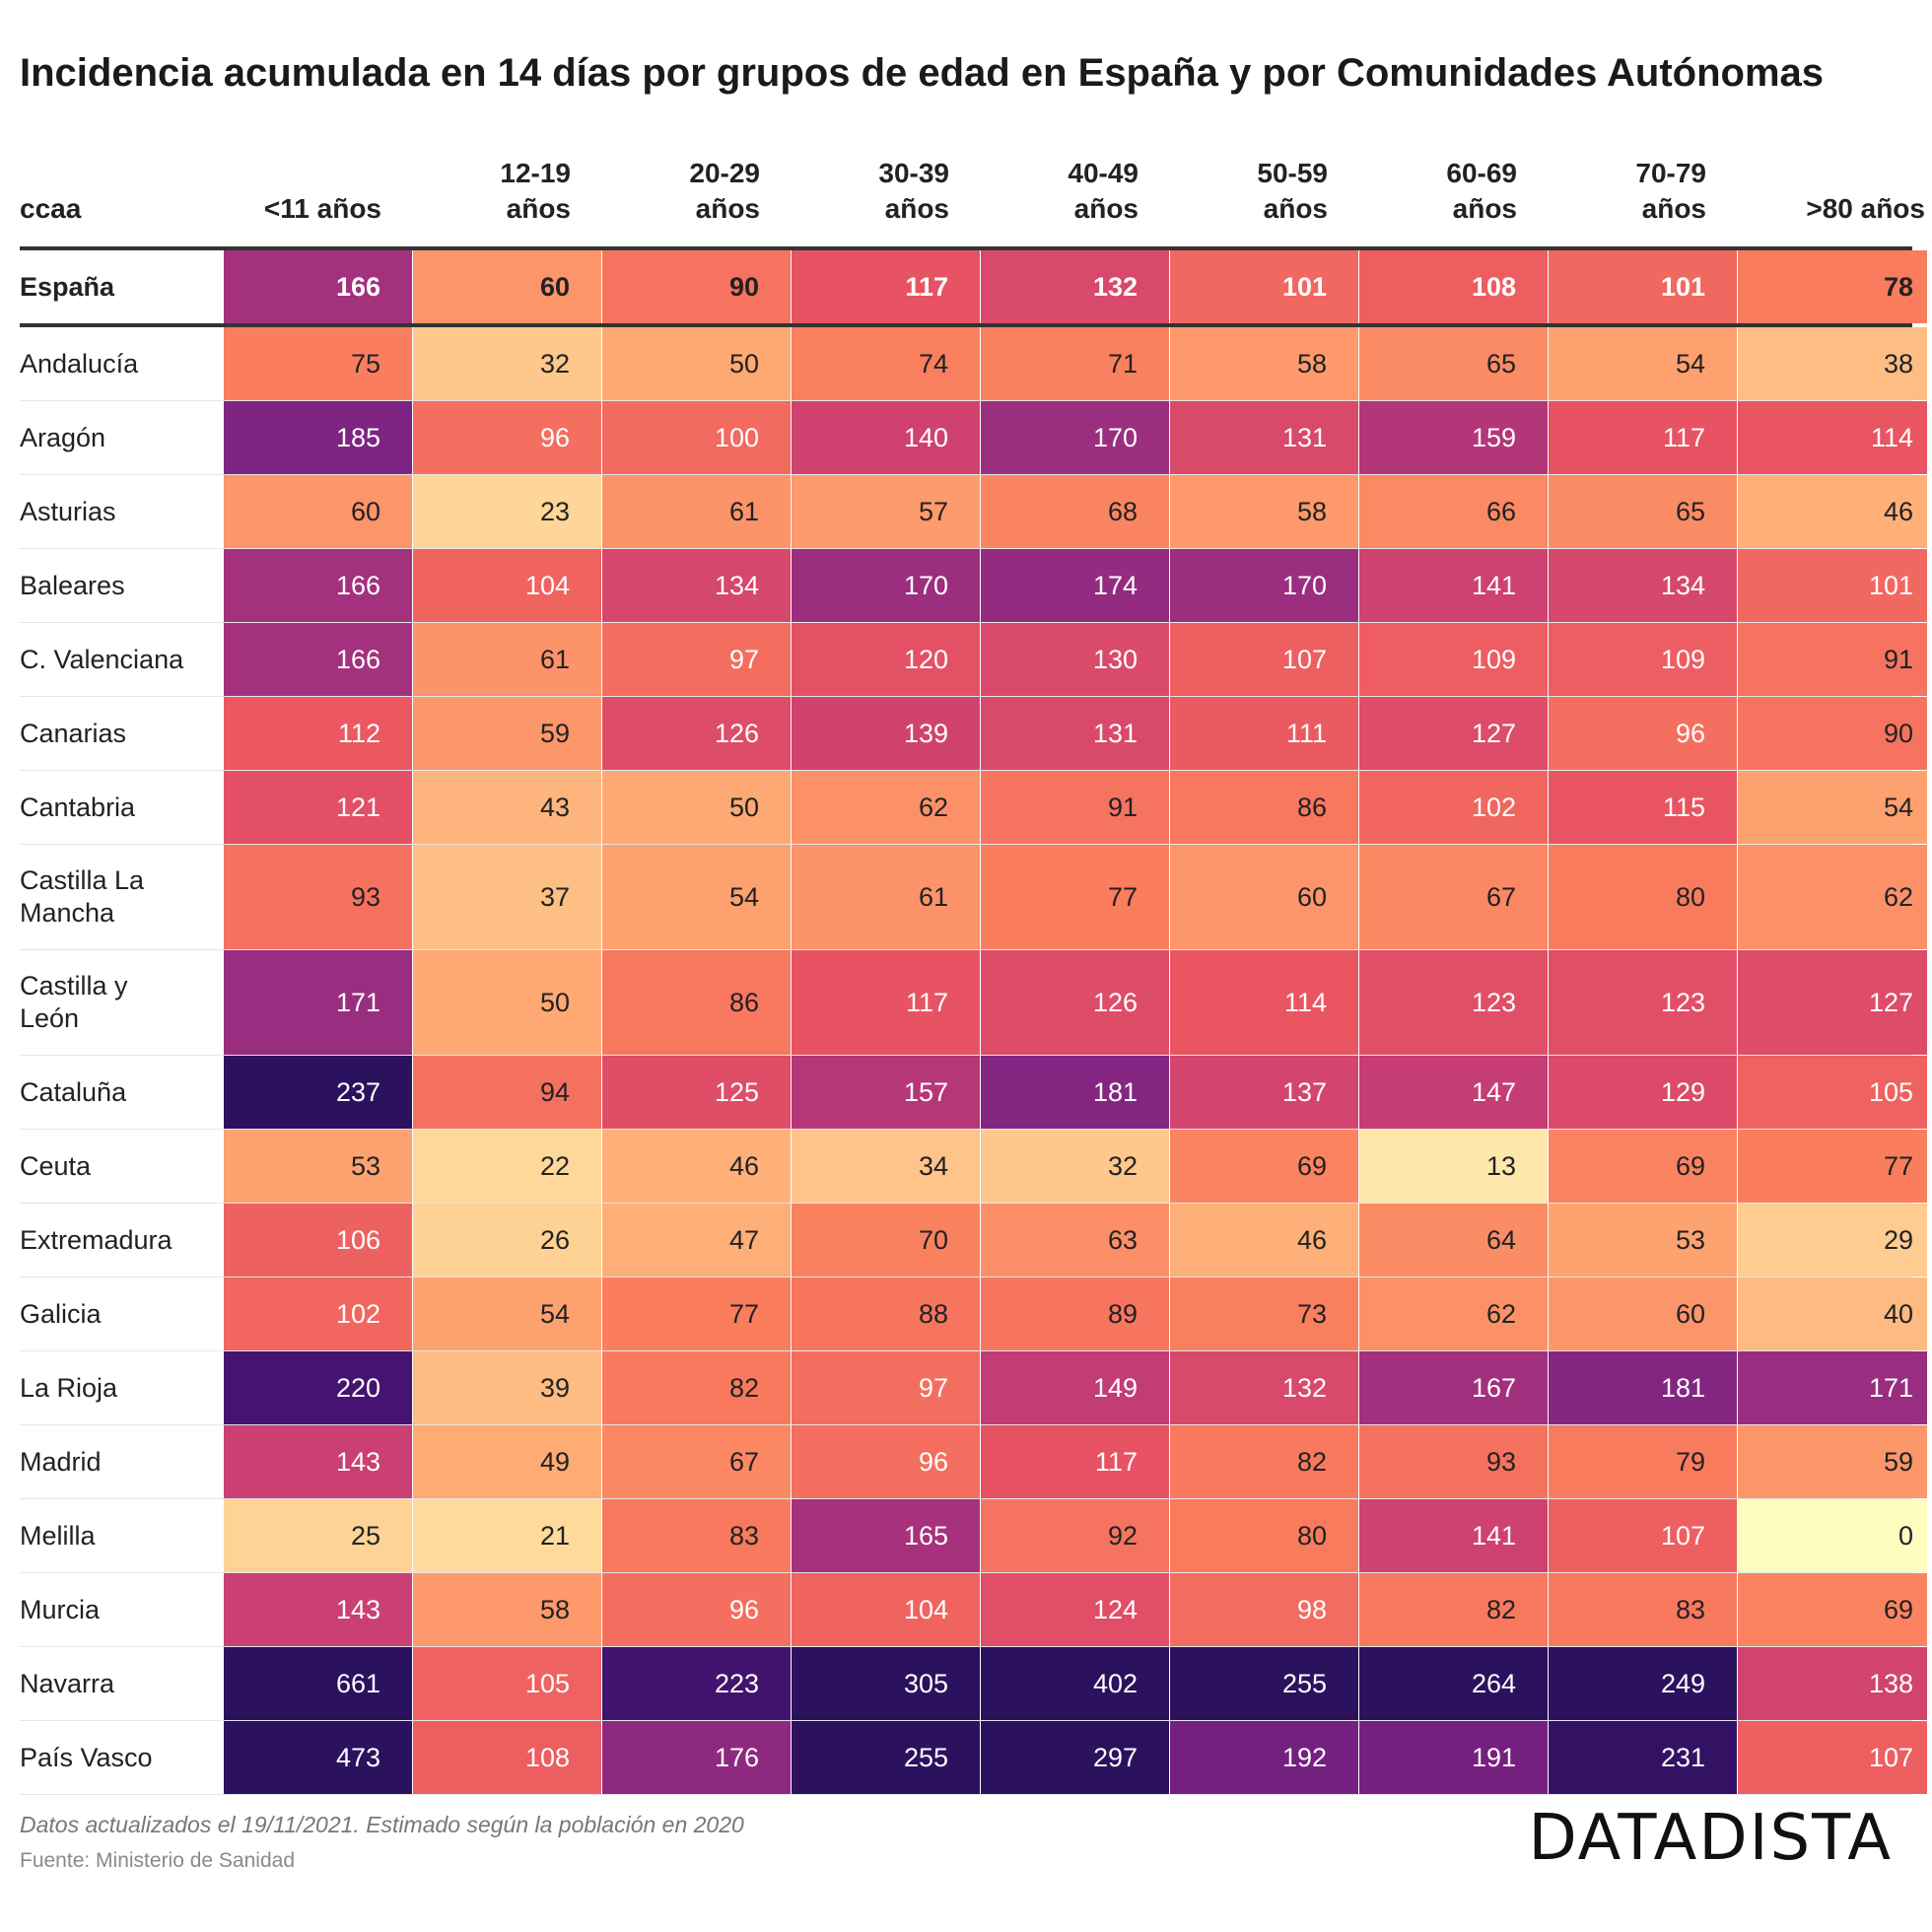  I want to click on row-label: Navarra, so click(67, 1683).